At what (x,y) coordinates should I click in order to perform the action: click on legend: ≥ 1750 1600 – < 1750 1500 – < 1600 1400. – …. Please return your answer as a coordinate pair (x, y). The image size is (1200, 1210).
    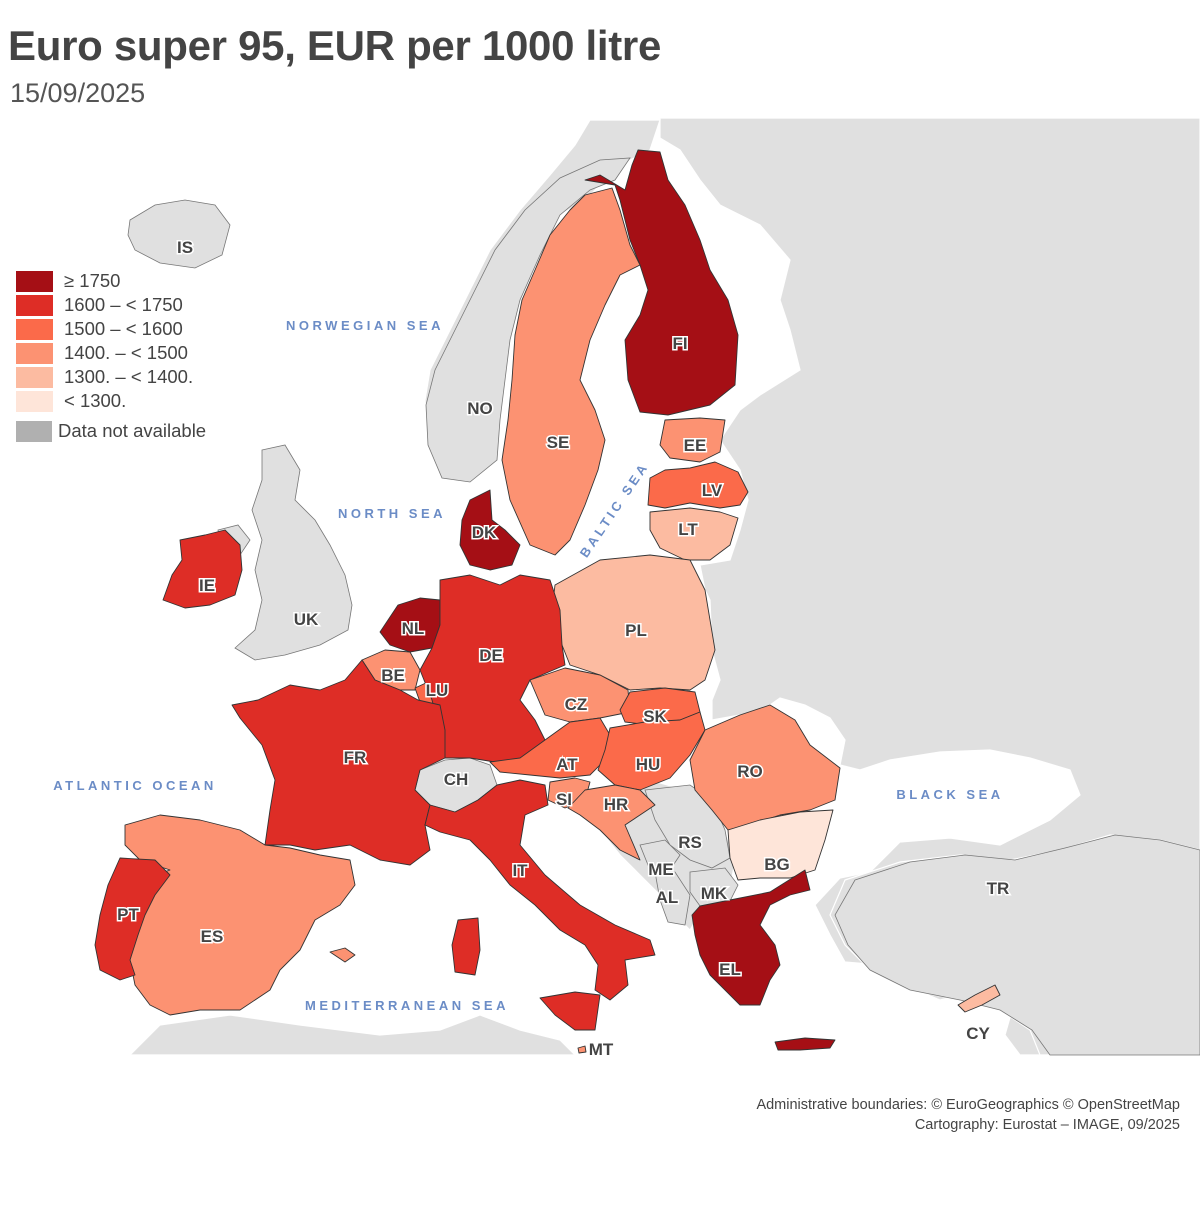
    Looking at the image, I should click on (111, 356).